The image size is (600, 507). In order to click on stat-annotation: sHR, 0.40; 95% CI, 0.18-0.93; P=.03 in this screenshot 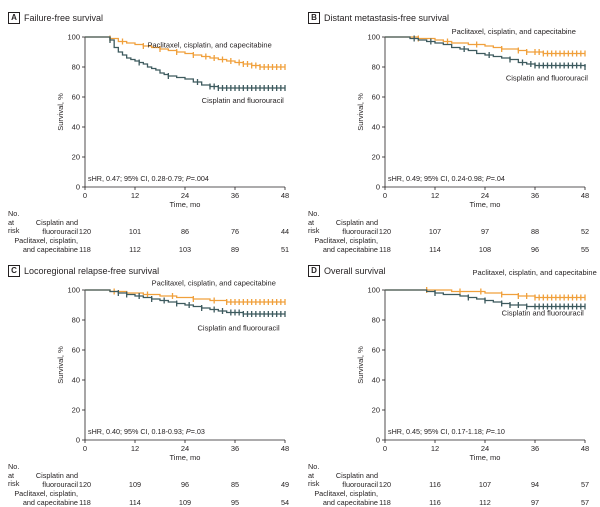, I will do `click(146, 431)`.